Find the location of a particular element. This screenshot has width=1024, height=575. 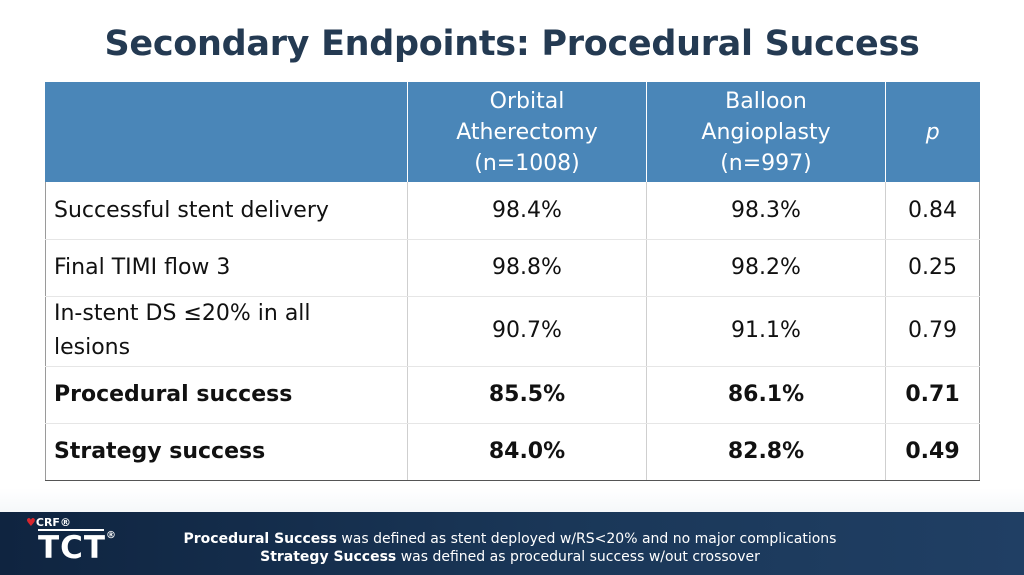

orbital-atherectomy-value: 90.7% is located at coordinates (527, 331).